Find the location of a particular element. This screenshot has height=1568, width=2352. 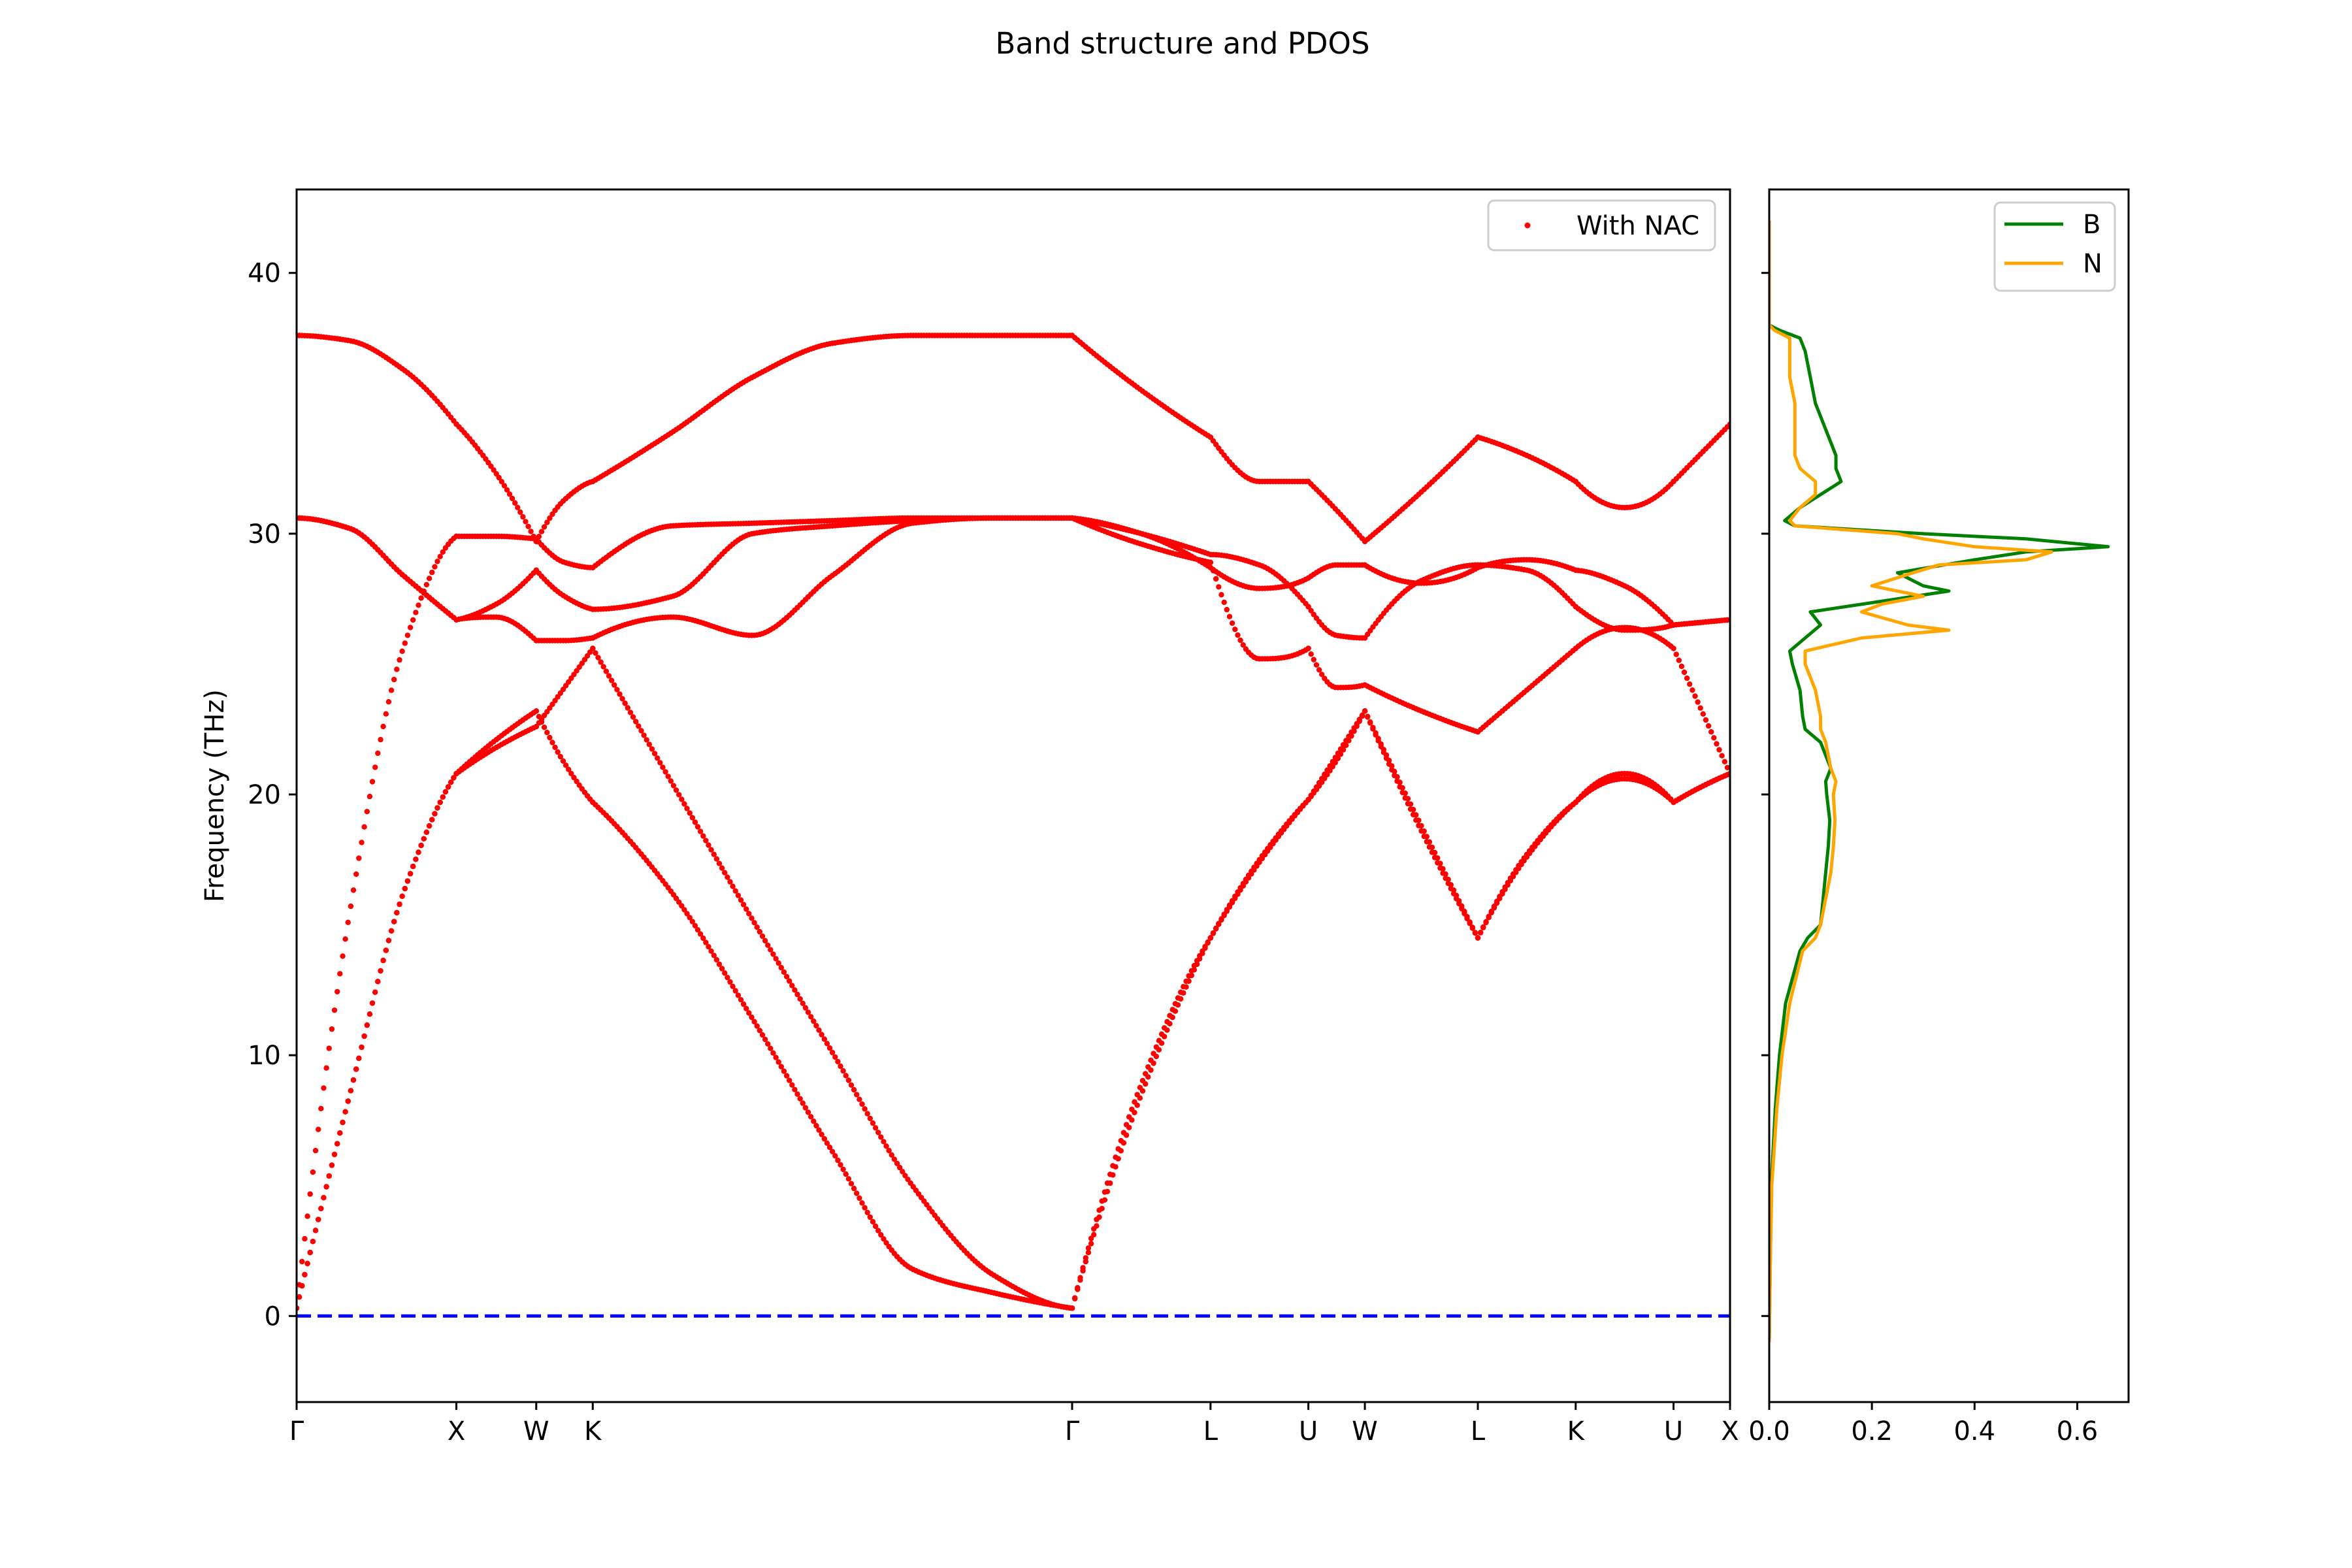

pdos-legend: B N is located at coordinates (2054, 246).